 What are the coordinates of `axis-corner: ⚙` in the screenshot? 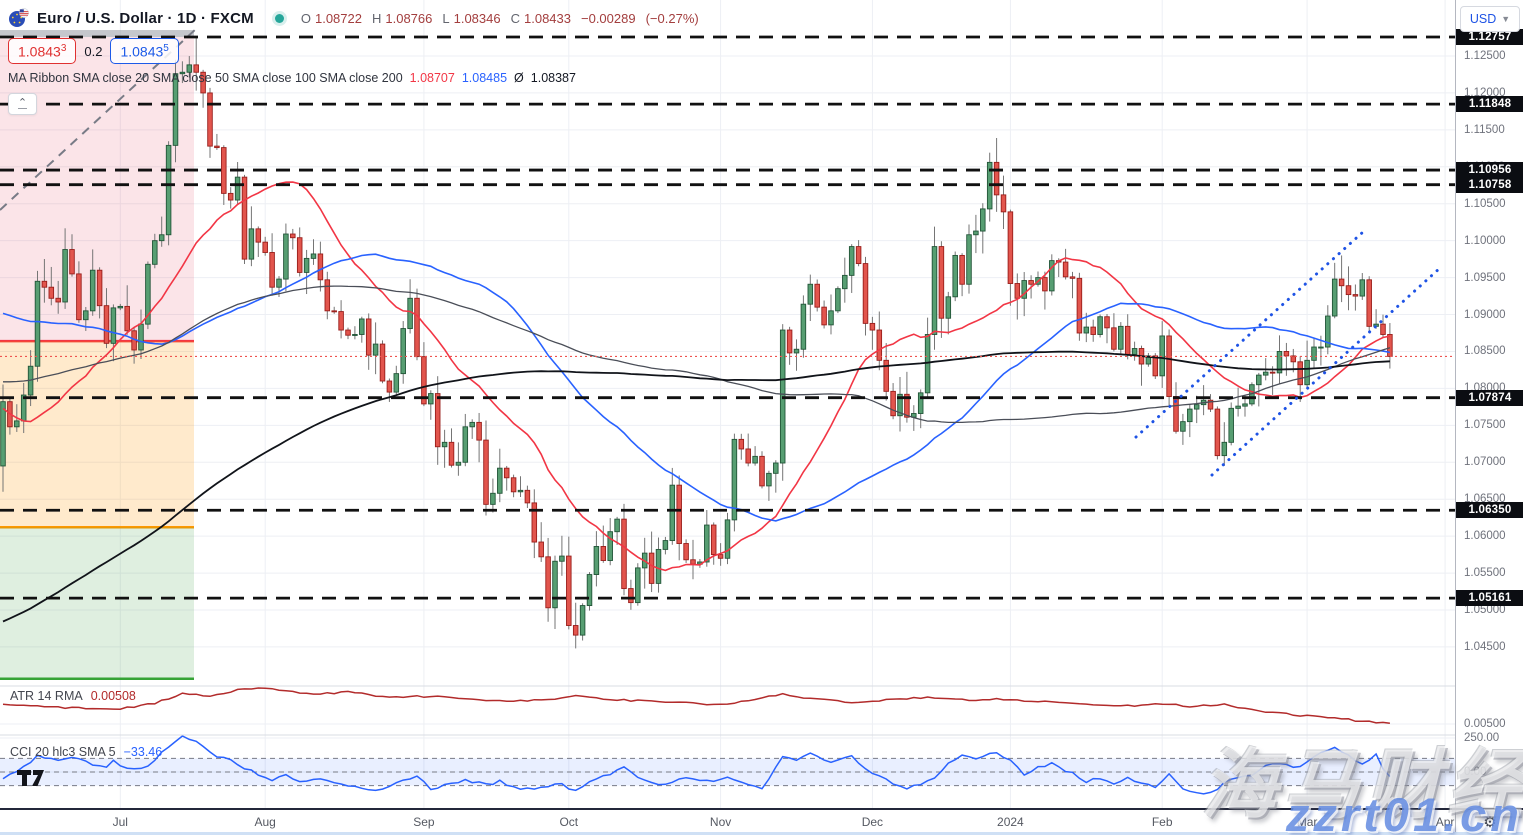 It's located at (1489, 822).